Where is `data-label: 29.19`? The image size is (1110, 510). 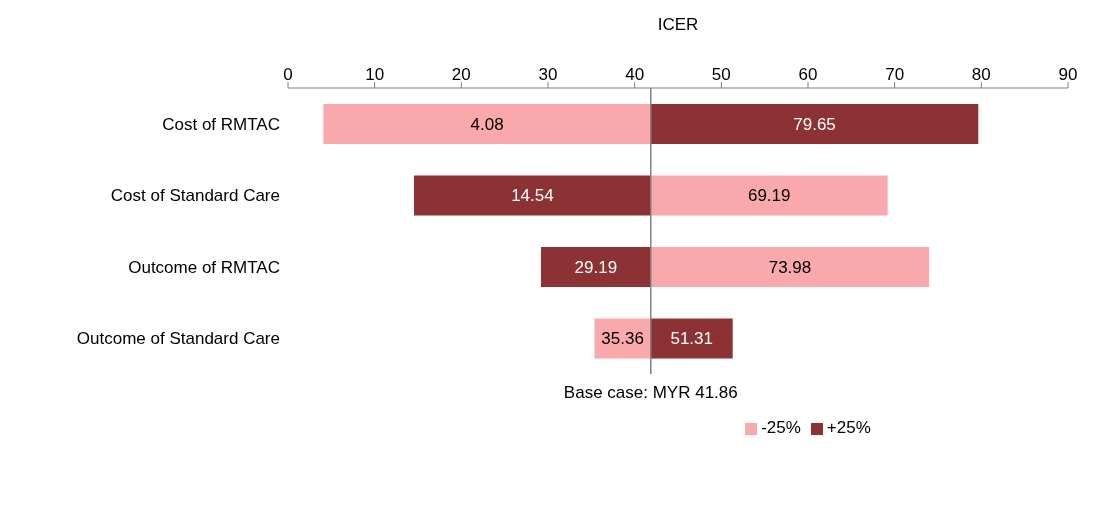
data-label: 29.19 is located at coordinates (596, 267).